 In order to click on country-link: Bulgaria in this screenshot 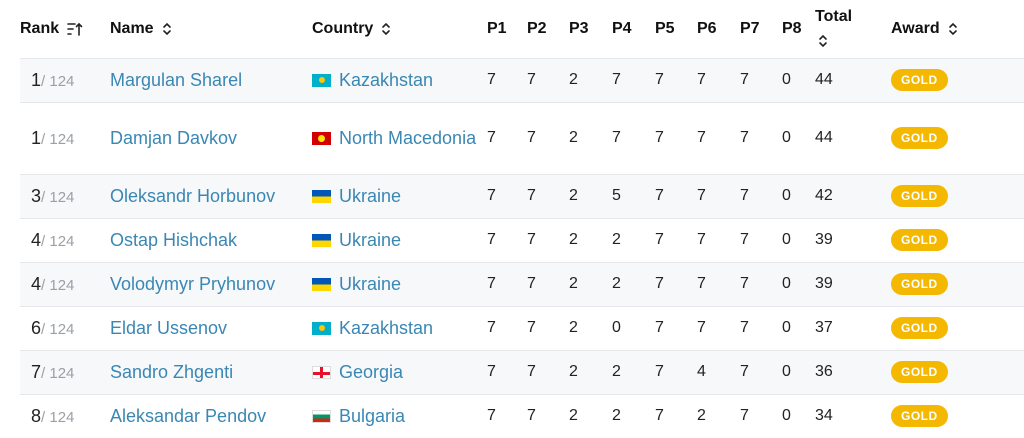, I will do `click(372, 416)`.